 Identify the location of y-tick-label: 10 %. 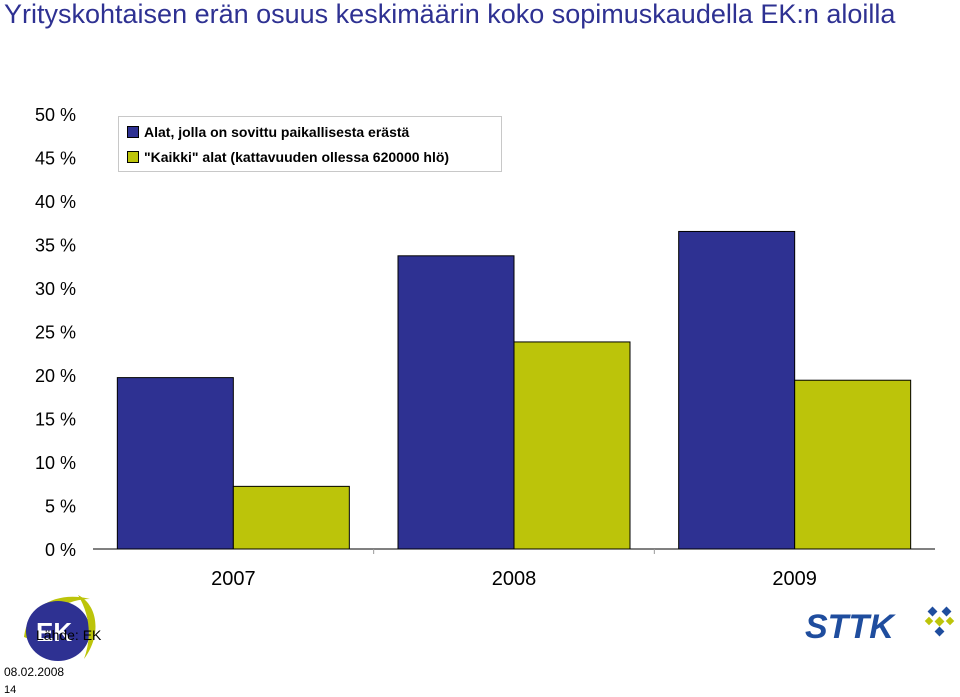
(55, 463).